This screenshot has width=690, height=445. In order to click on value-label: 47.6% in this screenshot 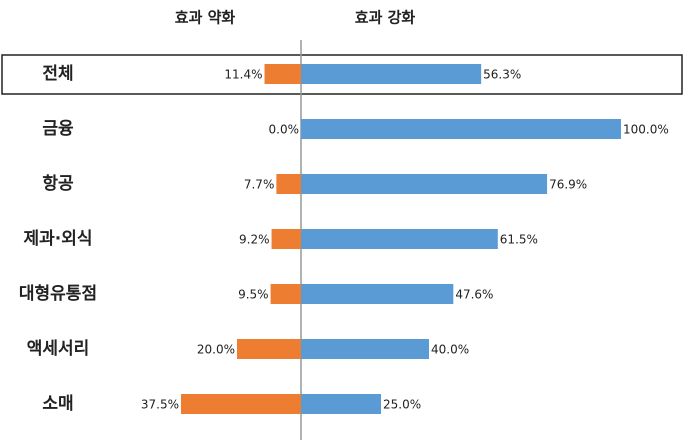, I will do `click(474, 295)`.